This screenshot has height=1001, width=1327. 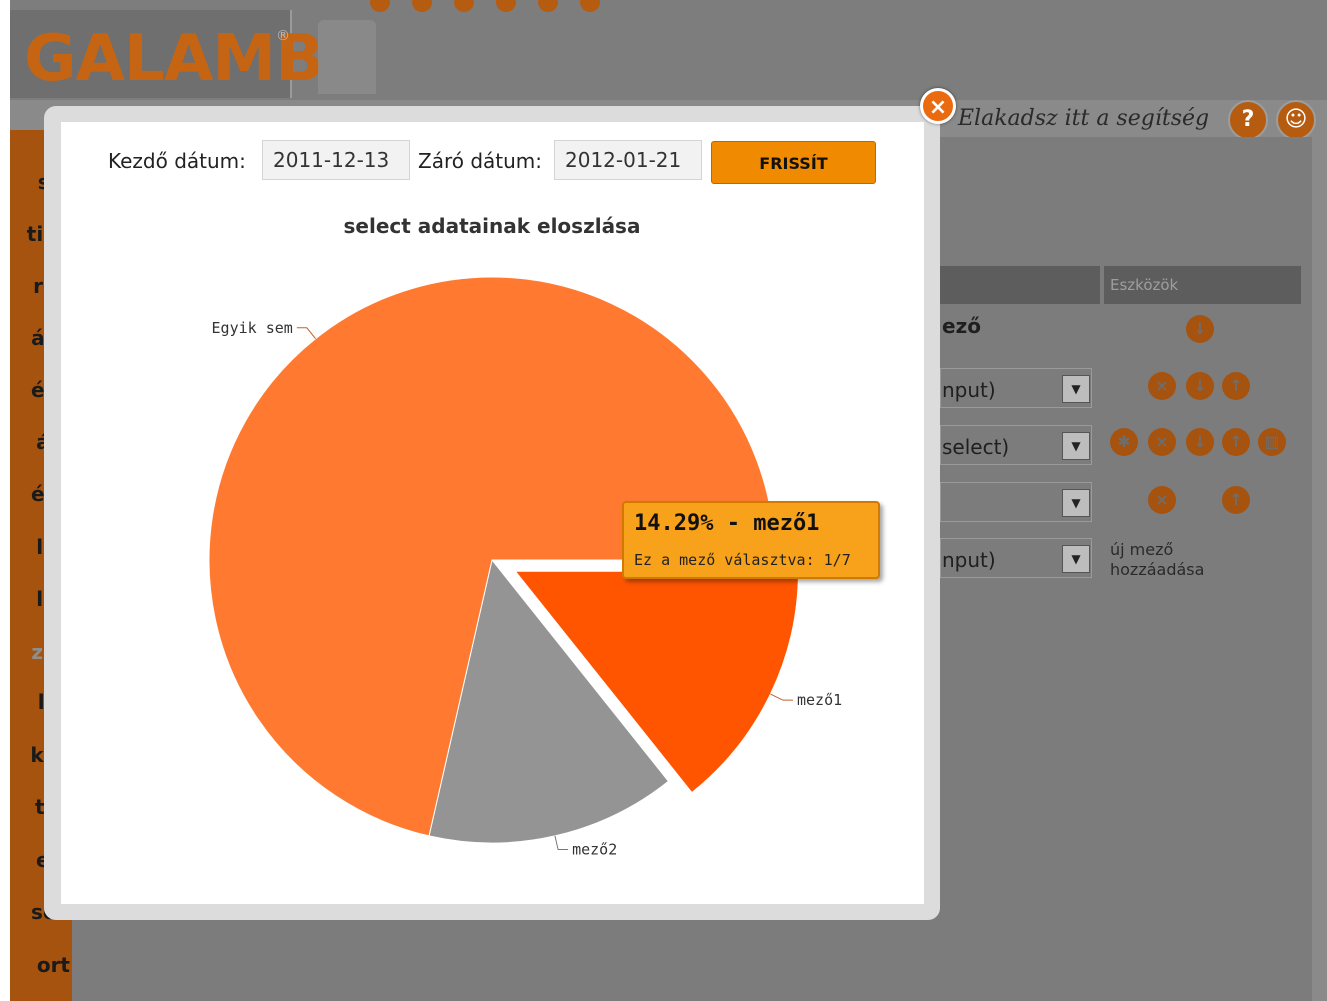 What do you see at coordinates (793, 162) in the screenshot?
I see `refresh-button: FRISSÍT` at bounding box center [793, 162].